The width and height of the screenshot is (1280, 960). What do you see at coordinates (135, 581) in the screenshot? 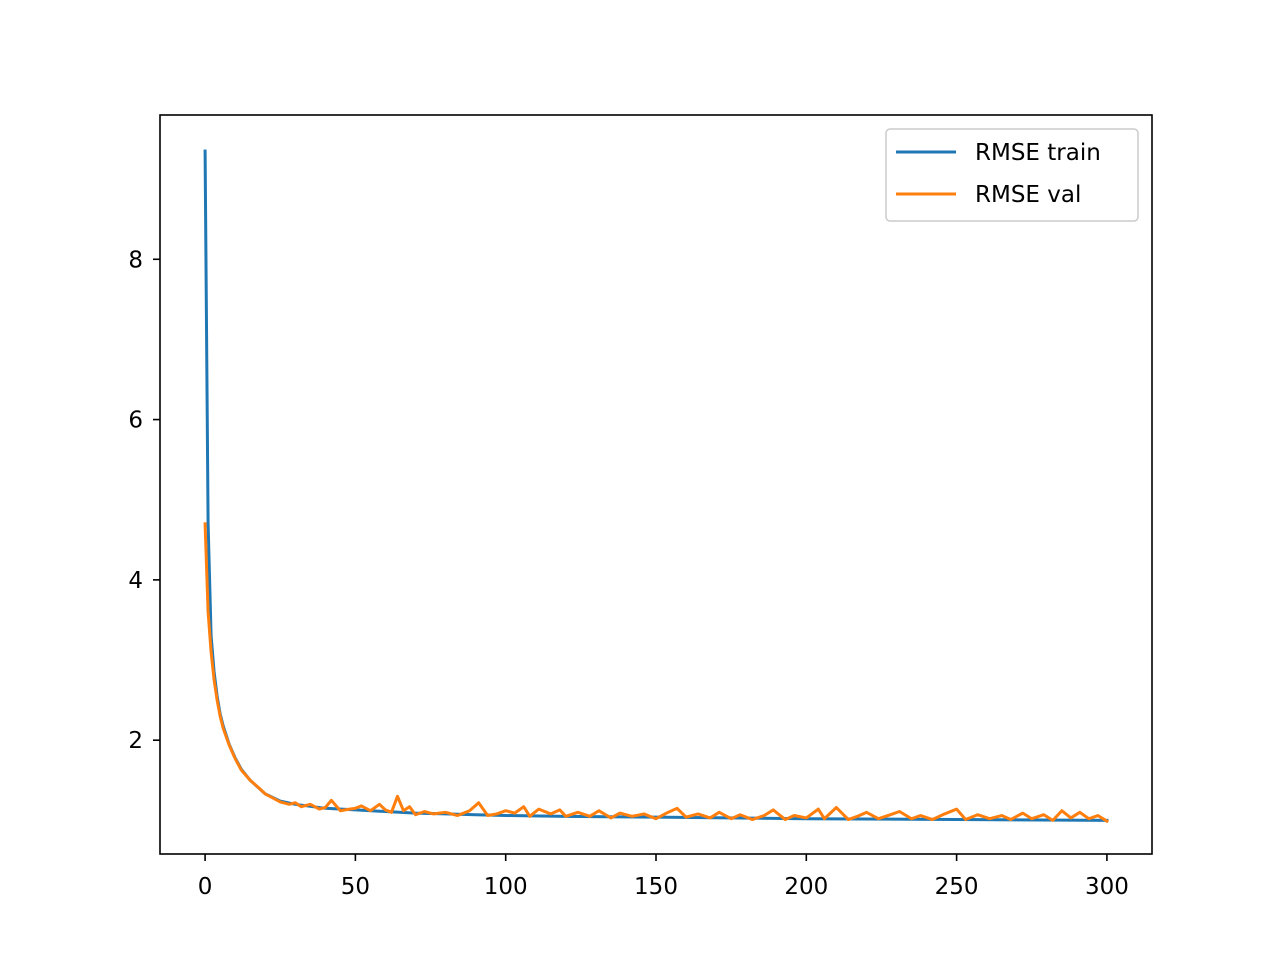
I see `y-tick-label: 4` at bounding box center [135, 581].